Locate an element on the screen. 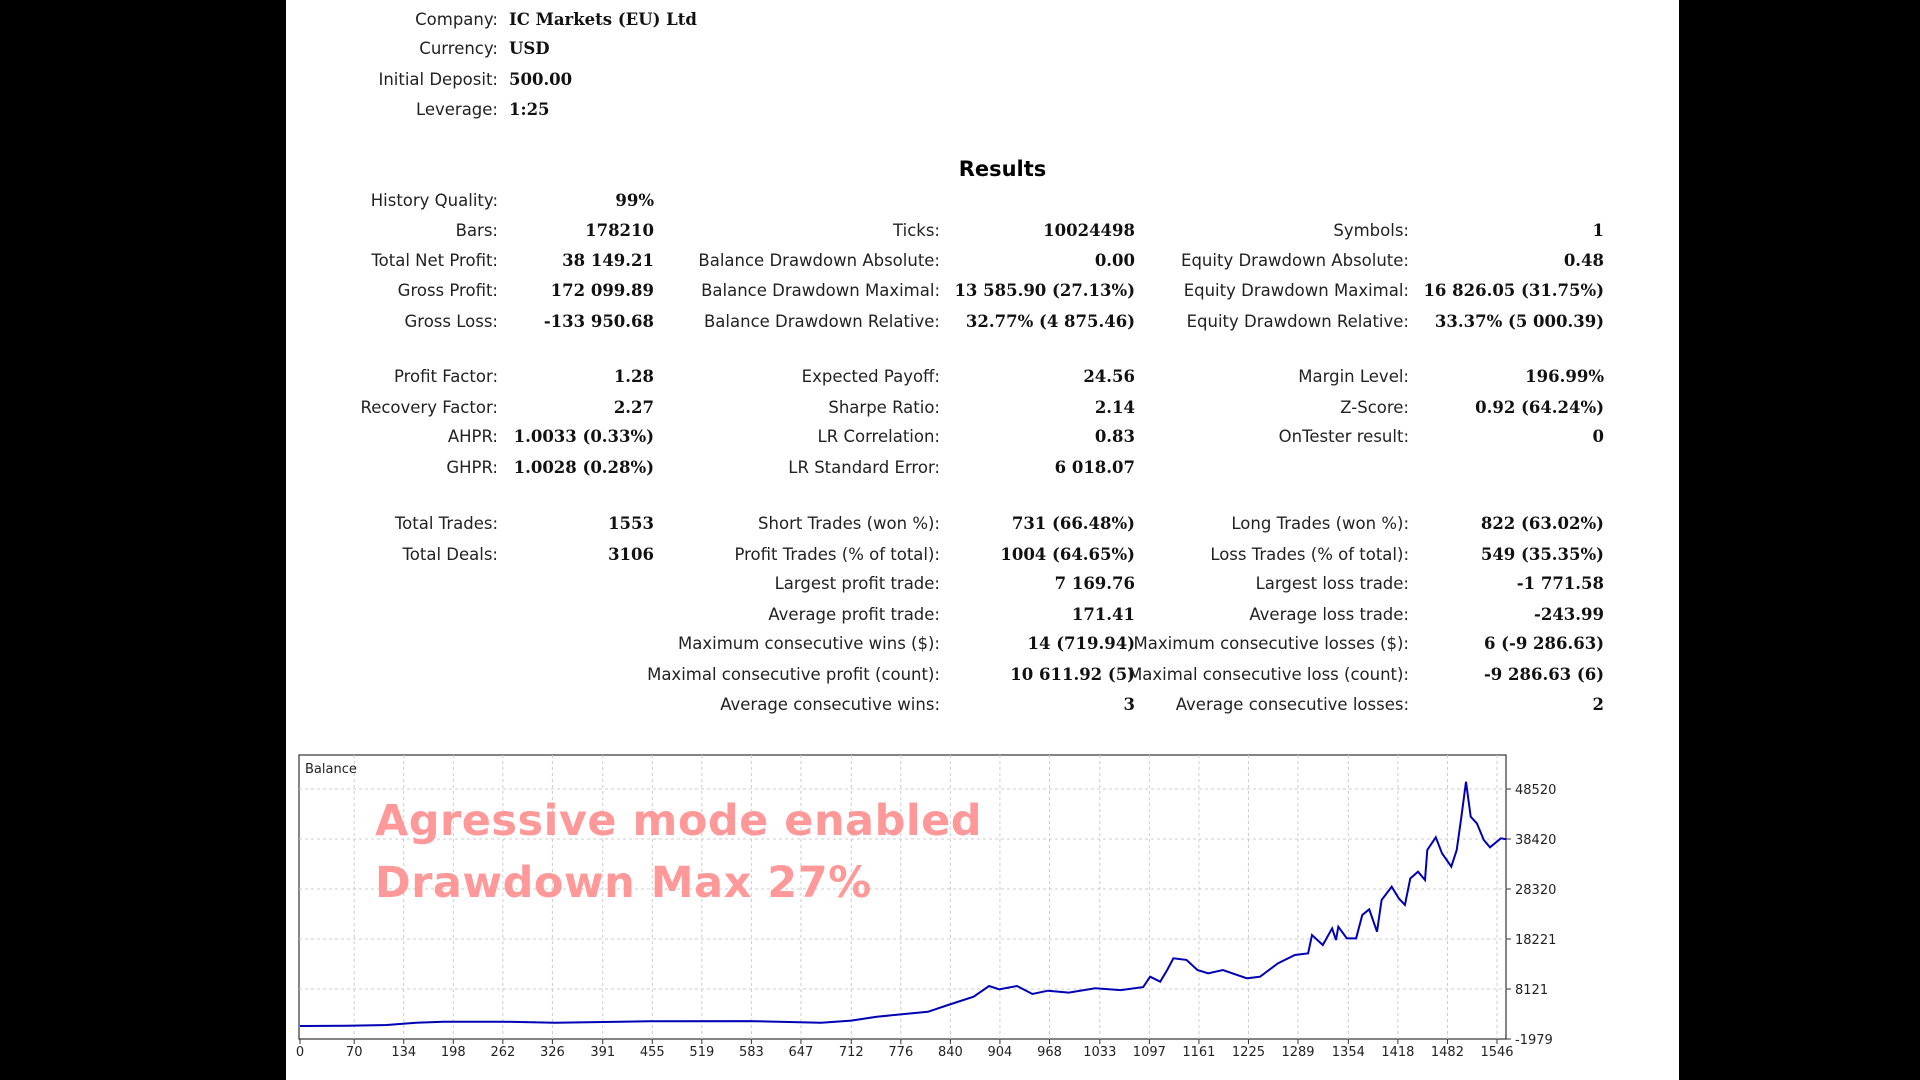 The width and height of the screenshot is (1920, 1080). stat-label: Largest profit trade: is located at coordinates (857, 583).